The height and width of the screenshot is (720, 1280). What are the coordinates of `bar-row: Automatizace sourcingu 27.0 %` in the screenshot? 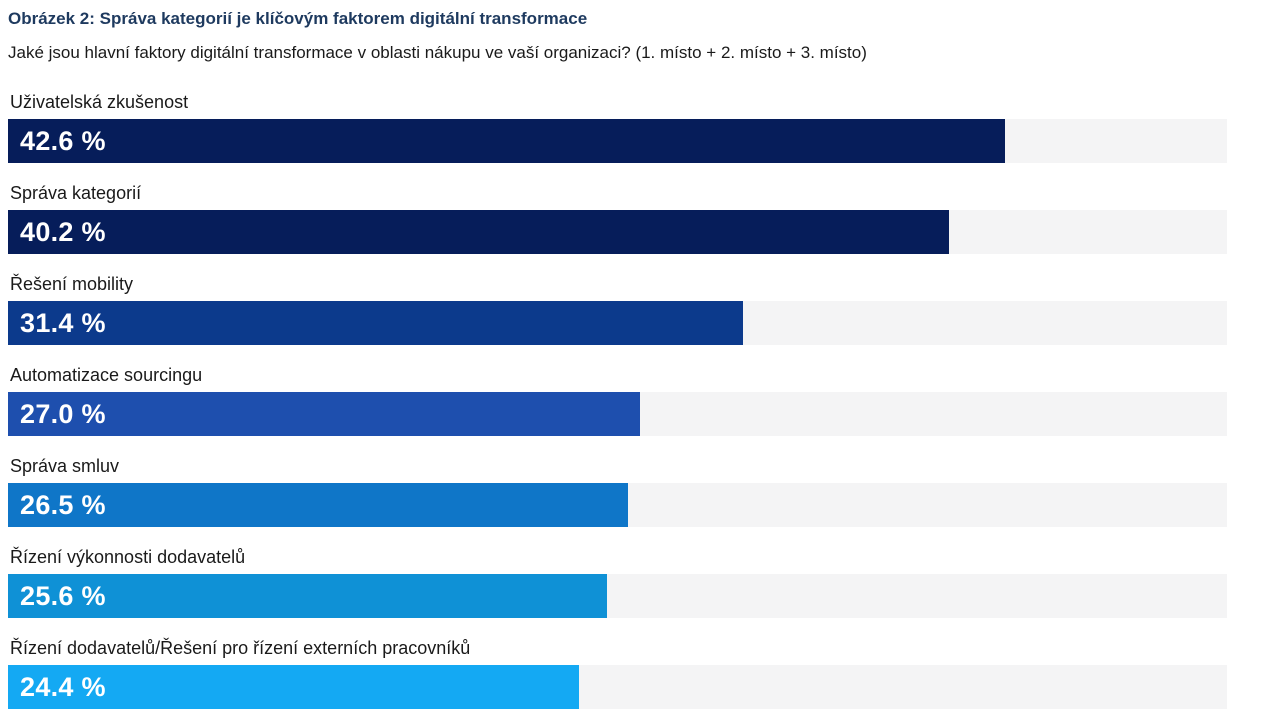 It's located at (617, 400).